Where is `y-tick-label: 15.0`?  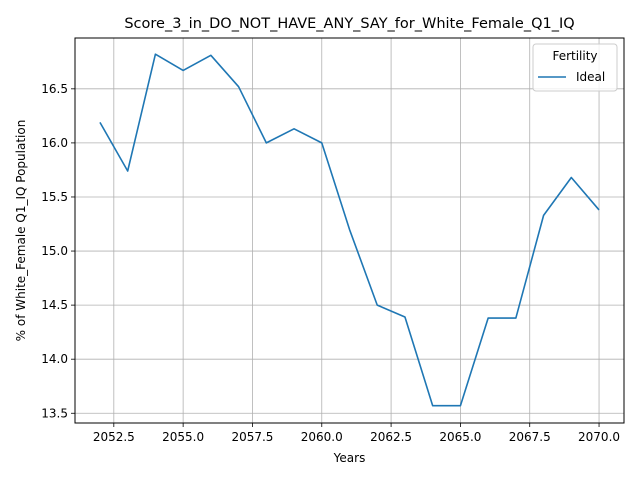 y-tick-label: 15.0 is located at coordinates (54, 251).